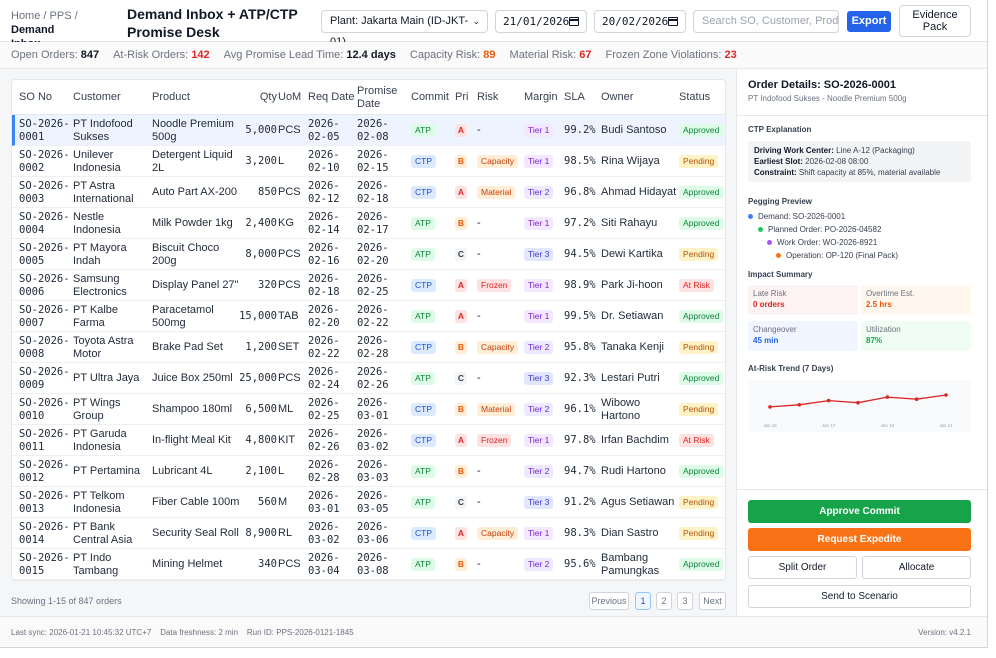  I want to click on request-expedite-button: Request Expedite, so click(859, 539).